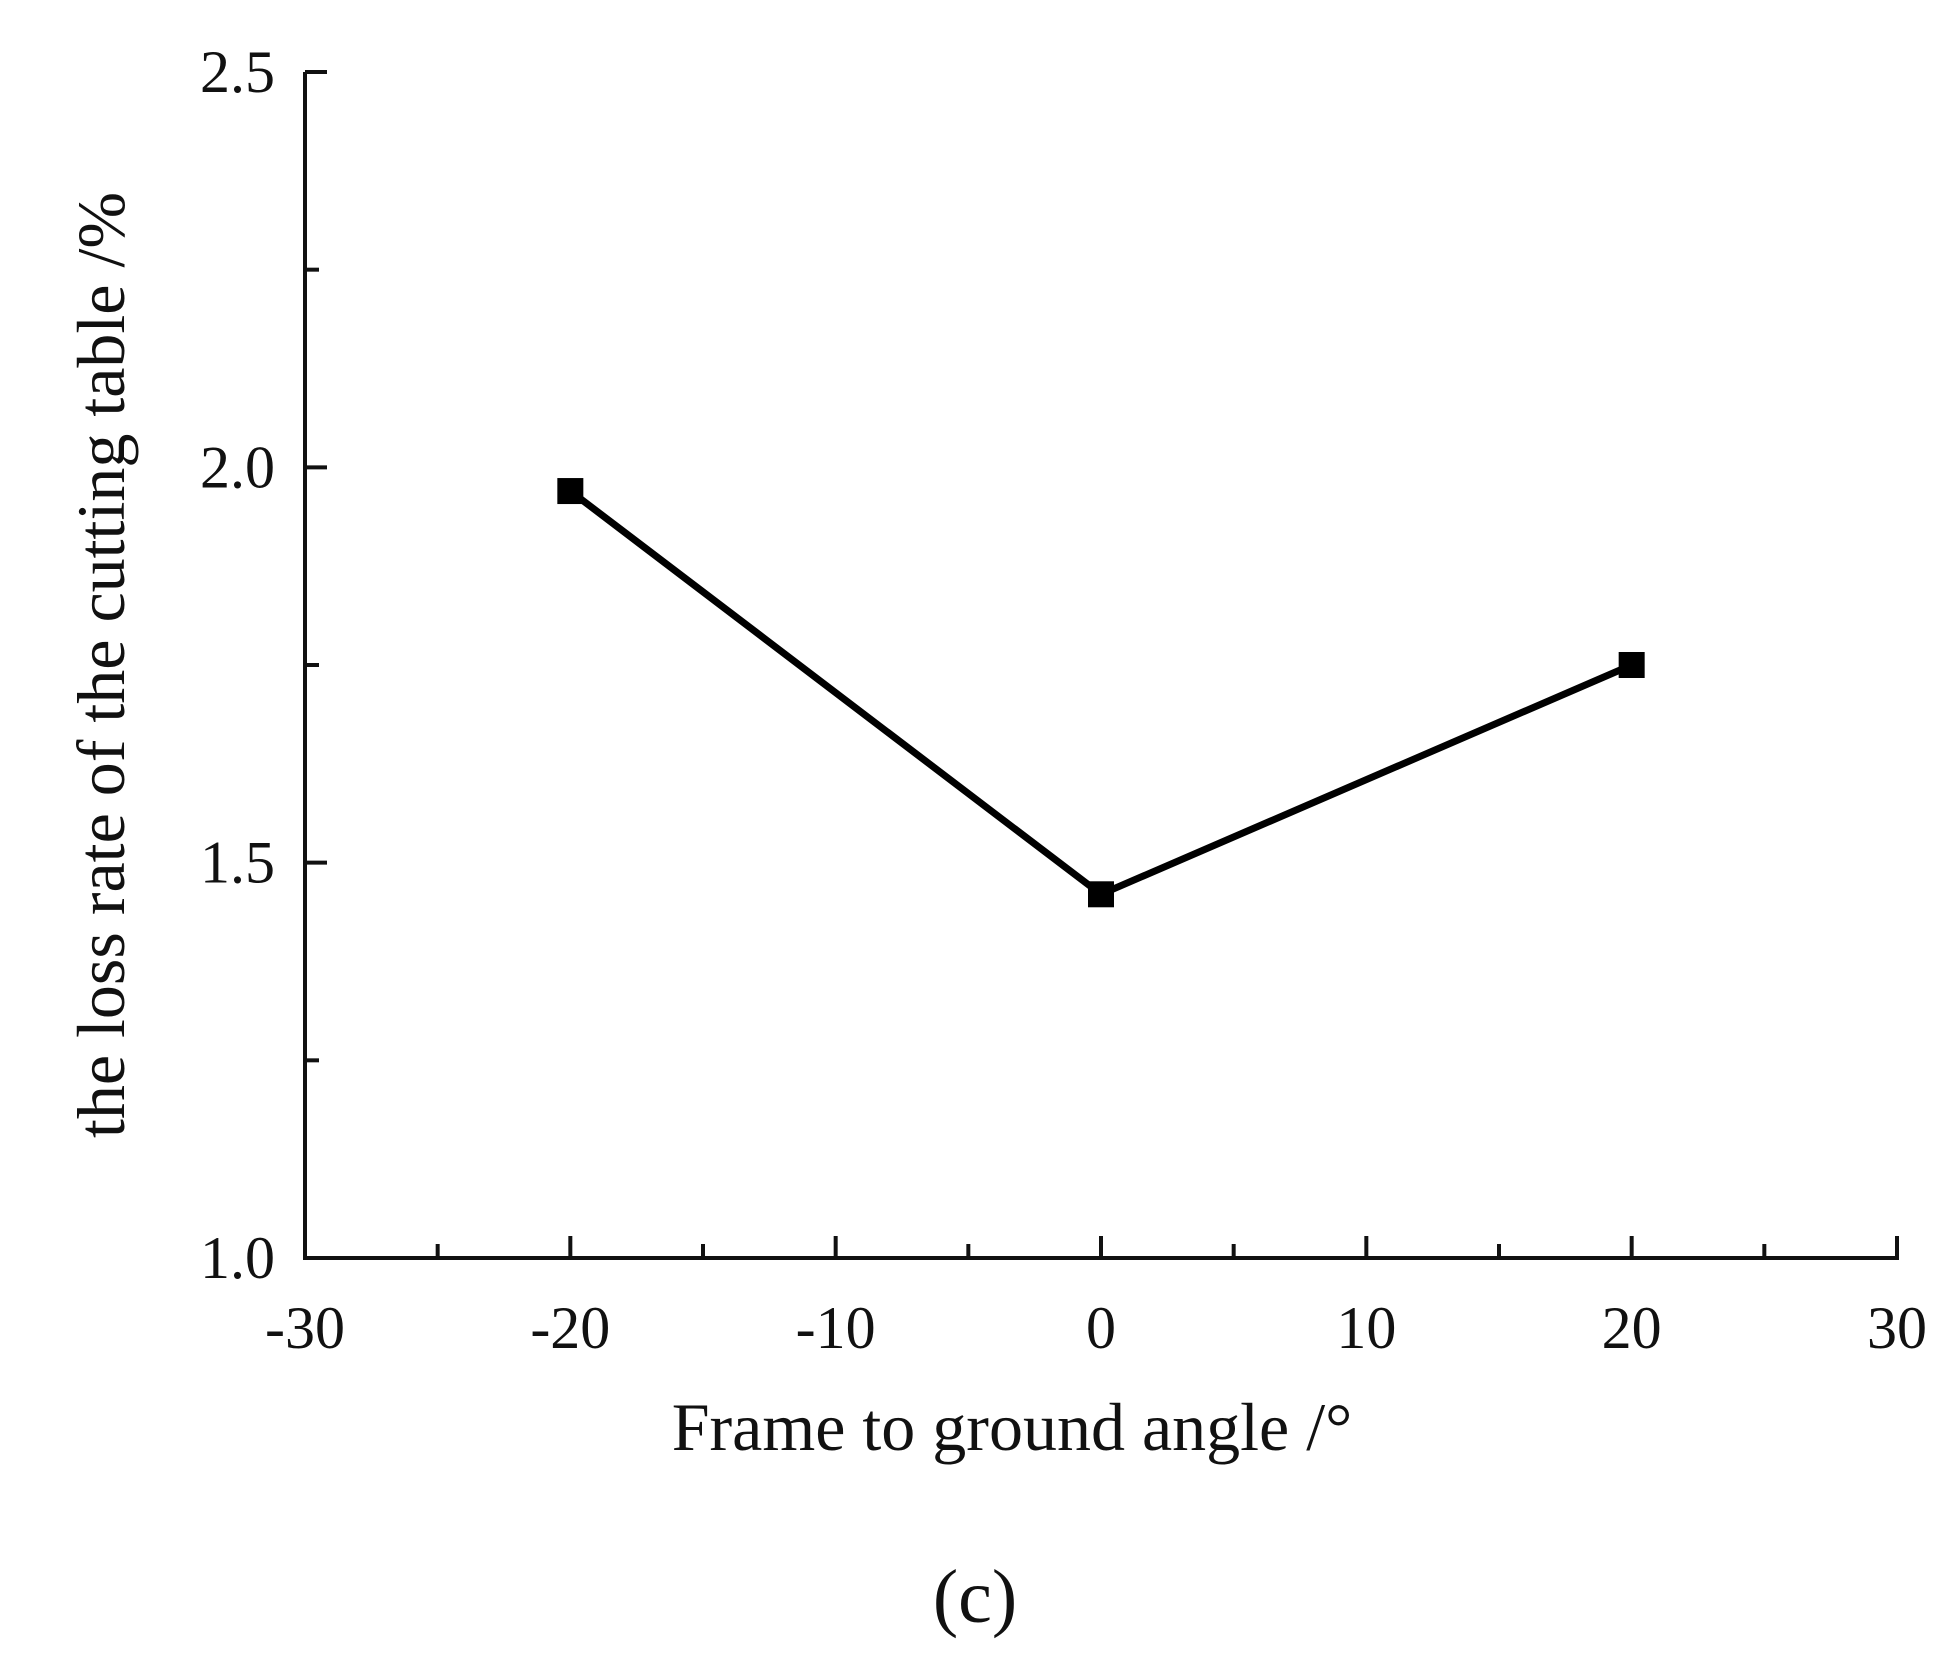 This screenshot has width=1951, height=1661. I want to click on series-layer, so click(1101, 693).